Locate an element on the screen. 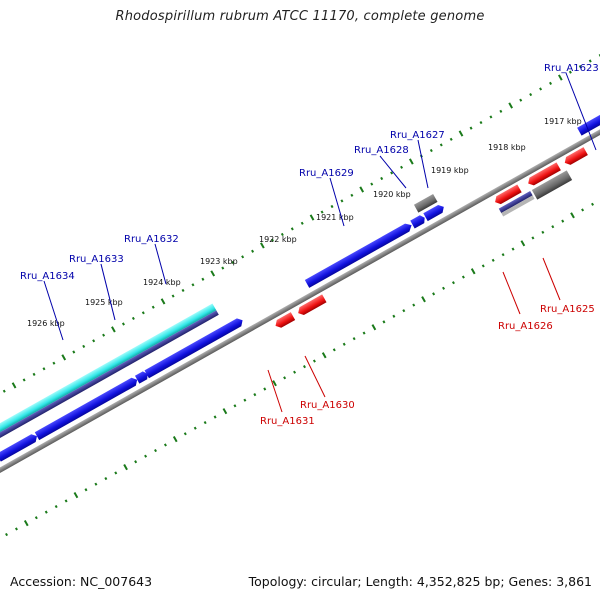  gene-arrow-rru-a1625b is located at coordinates (543, 174).